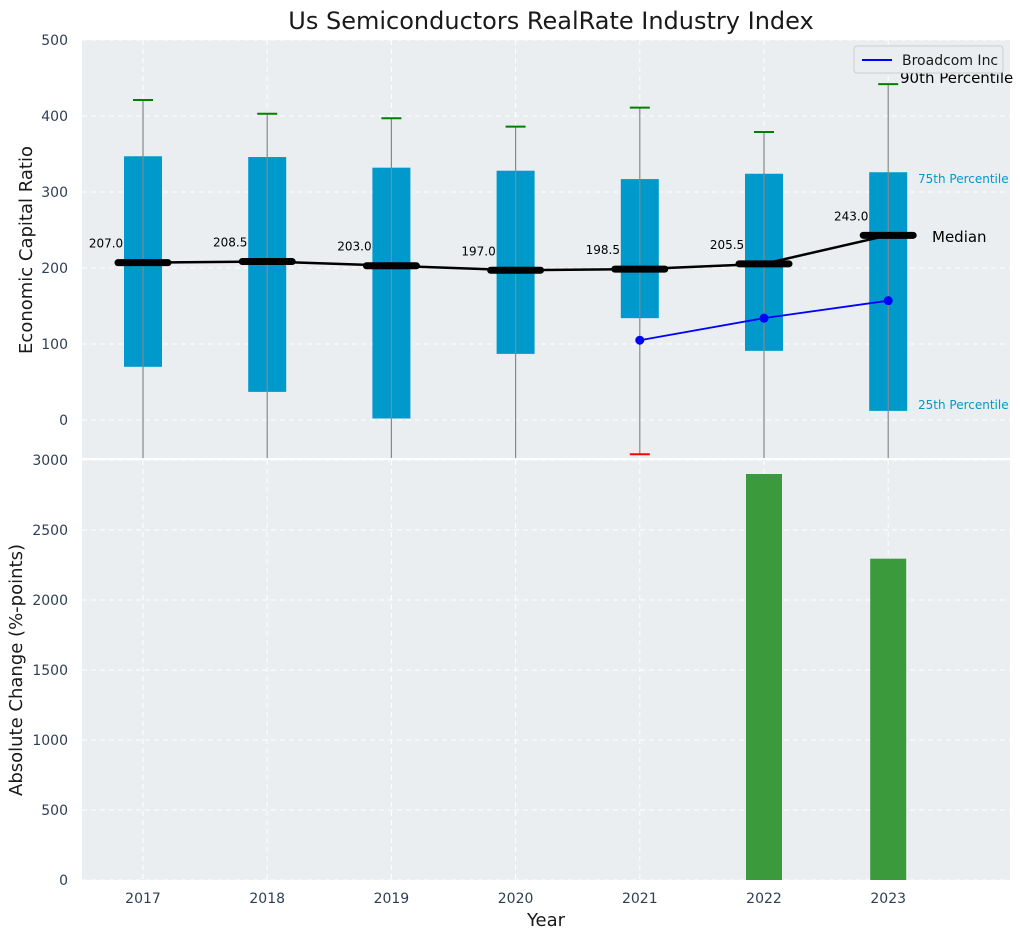 This screenshot has height=940, width=1021. I want to click on x-ticks: 2017 2018 2019 2020 2021 2022 2023, so click(515, 899).